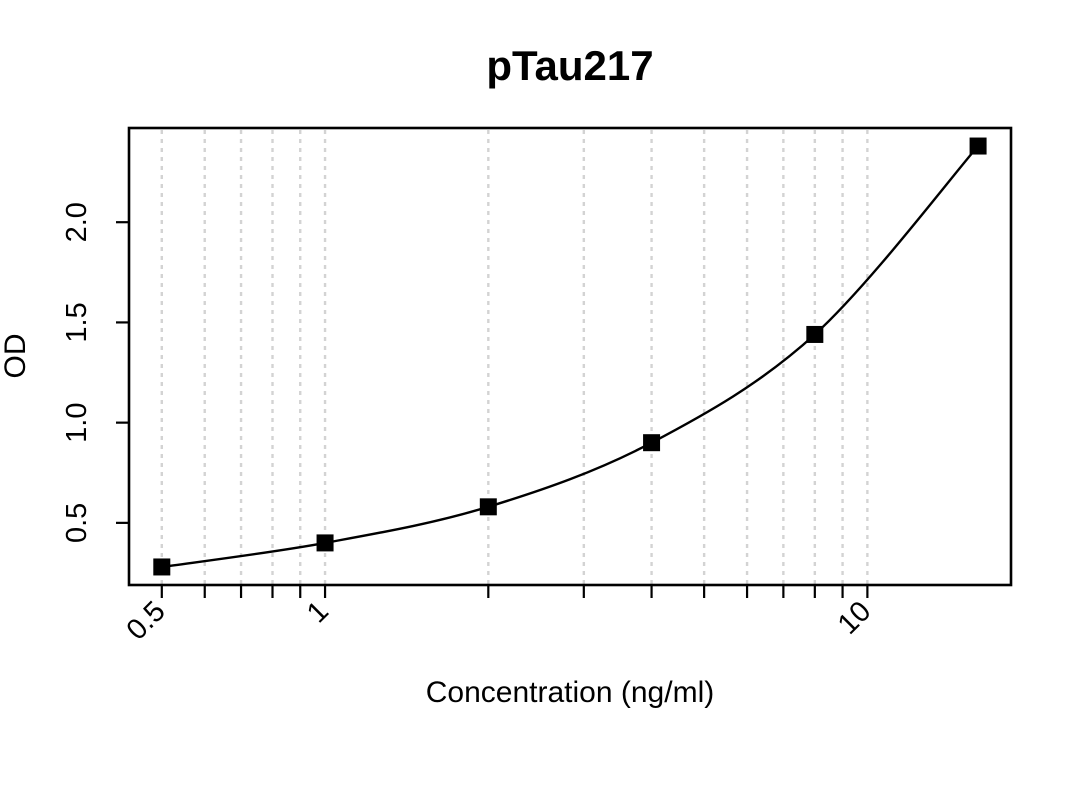 Image resolution: width=1080 pixels, height=810 pixels. I want to click on x-tick-label: 1, so click(318, 612).